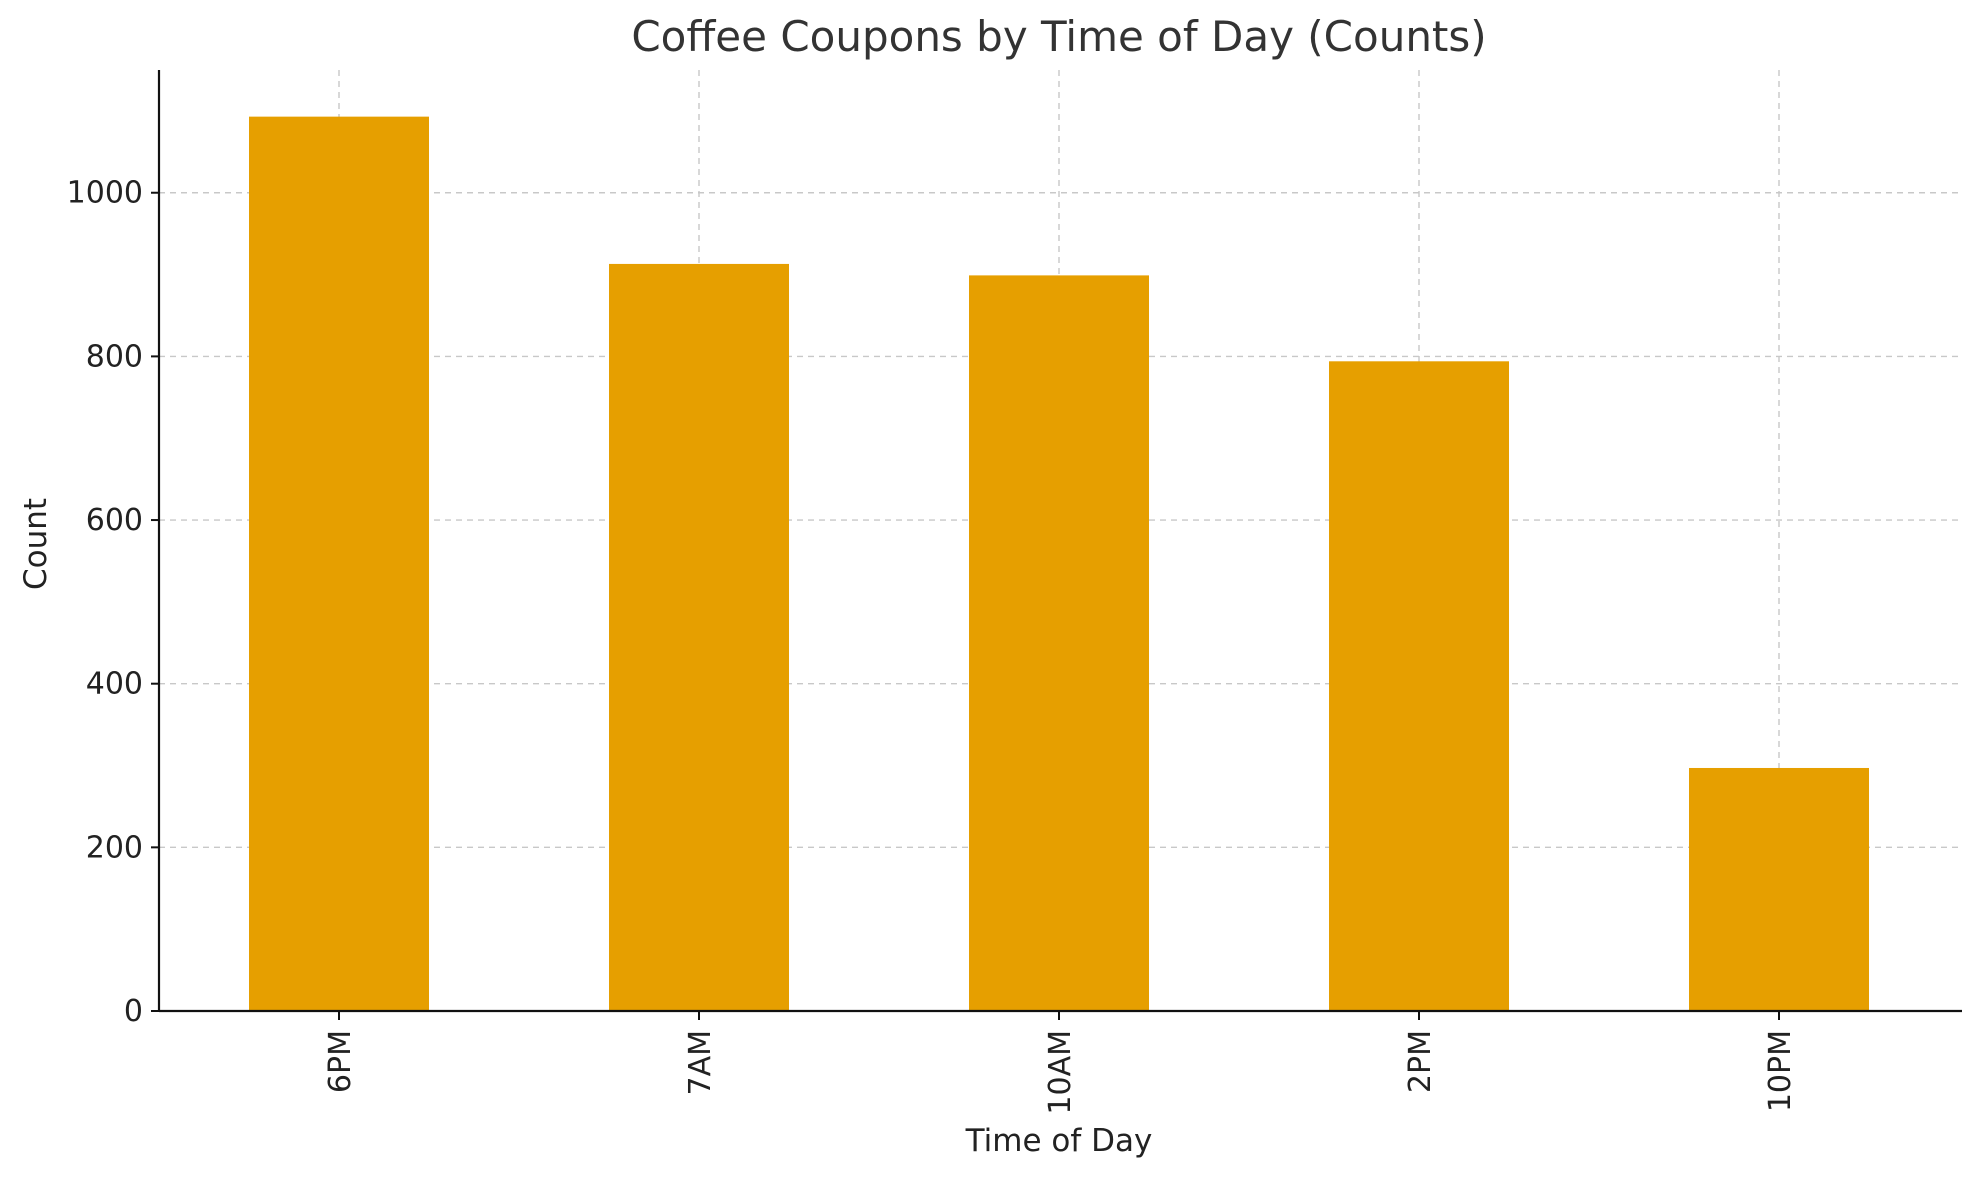 The image size is (1980, 1180). I want to click on y-tick-label: 200, so click(114, 847).